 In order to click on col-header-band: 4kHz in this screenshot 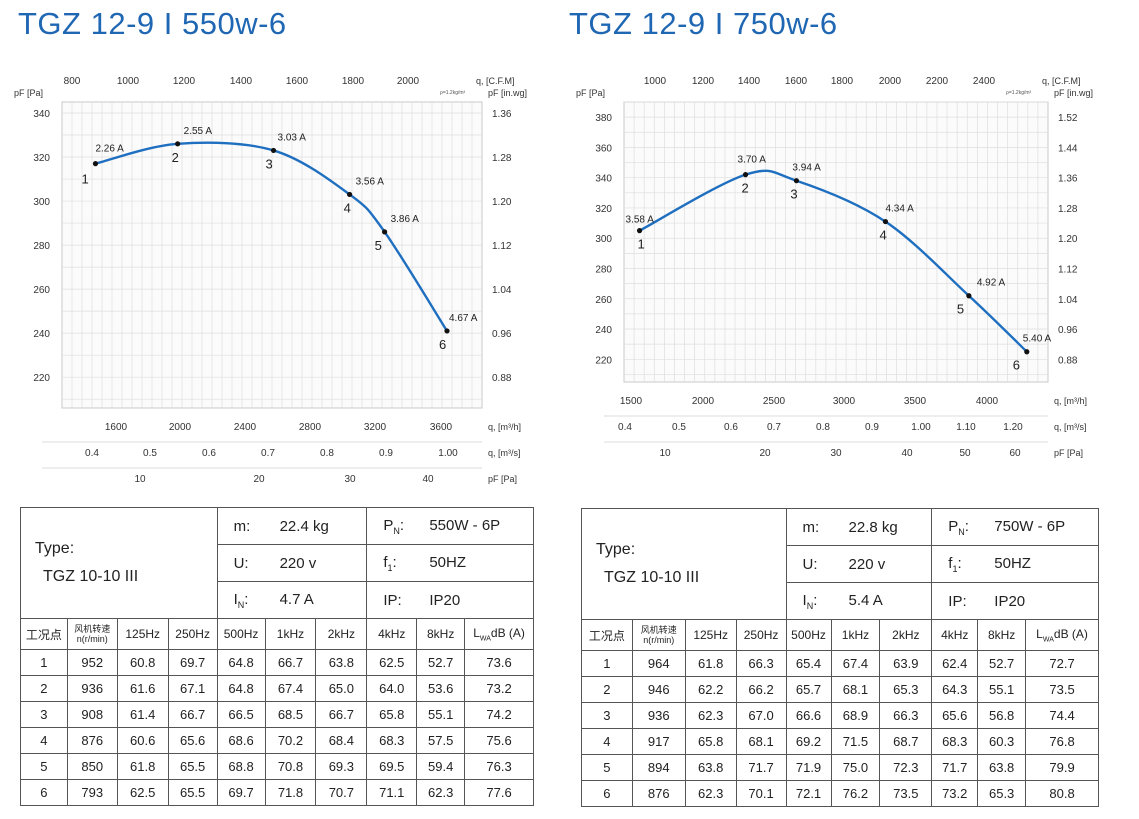, I will do `click(955, 635)`.